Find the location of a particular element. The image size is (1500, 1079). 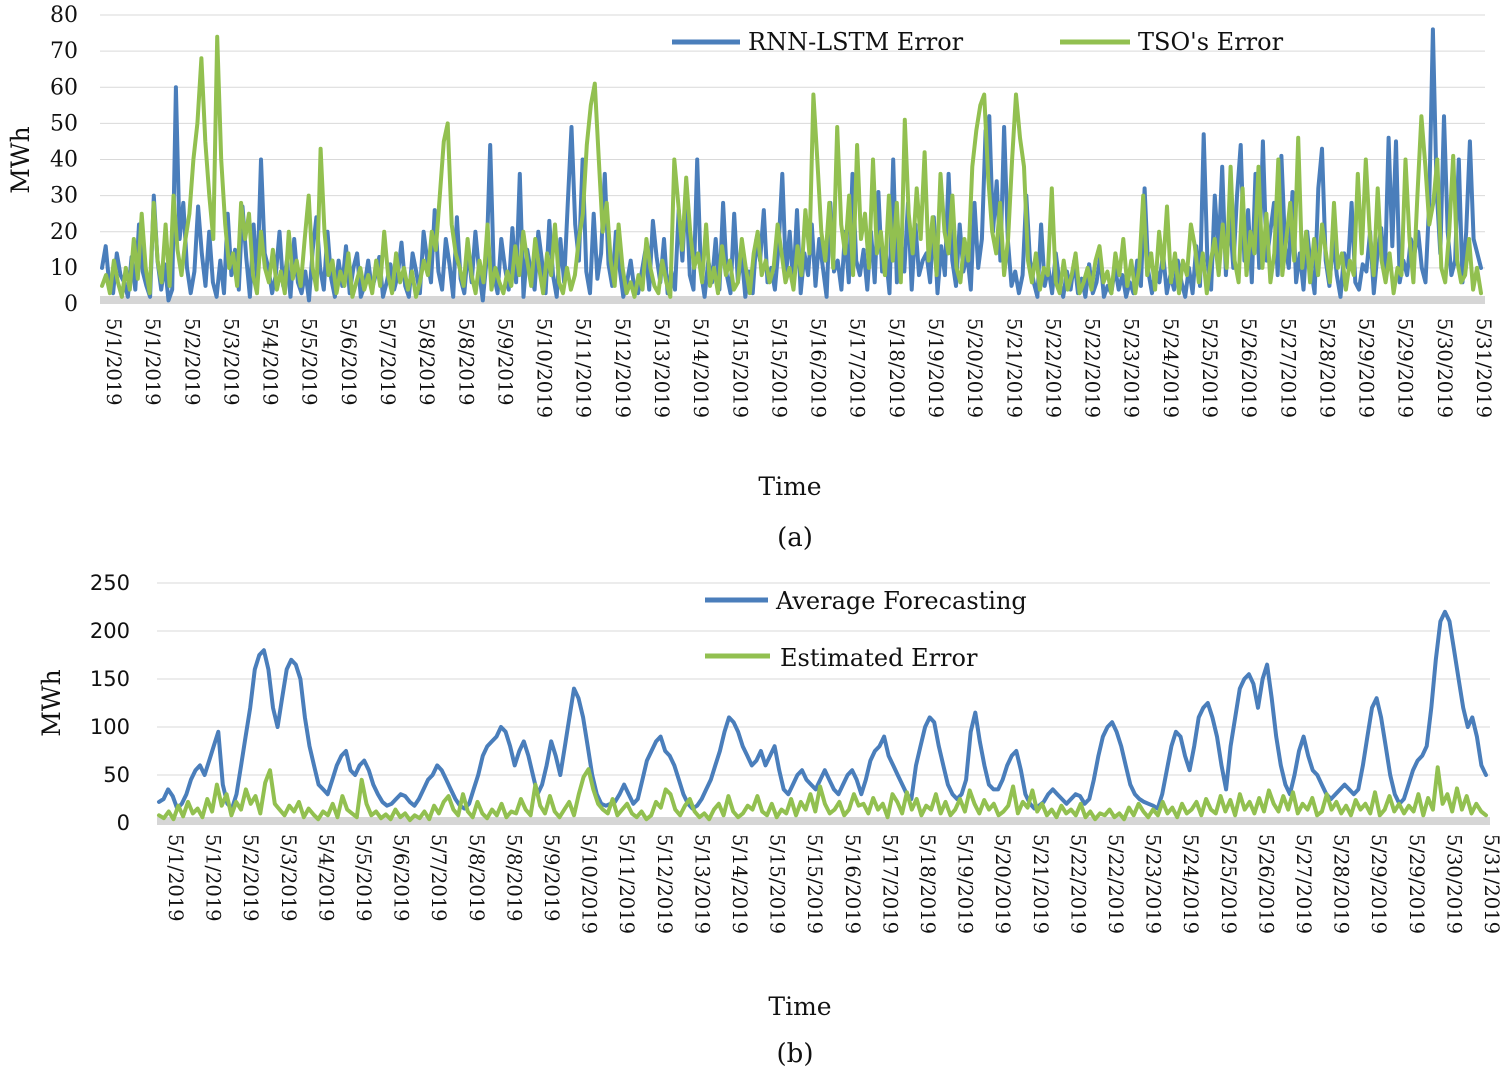

chart-a-ytick-label: 50 is located at coordinates (64, 123).